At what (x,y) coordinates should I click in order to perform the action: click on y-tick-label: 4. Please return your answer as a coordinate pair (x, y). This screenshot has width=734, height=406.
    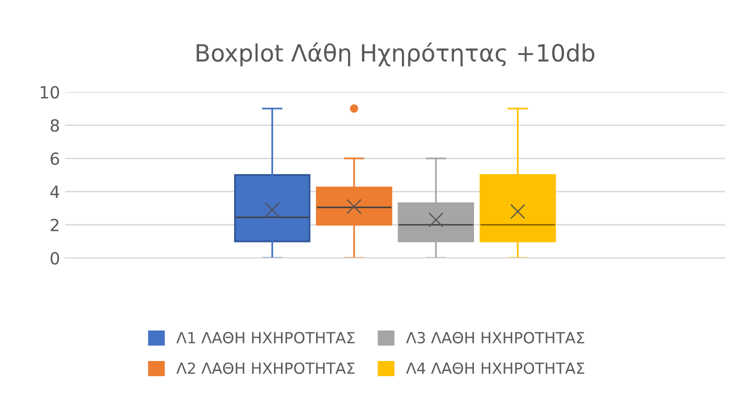
    Looking at the image, I should click on (55, 192).